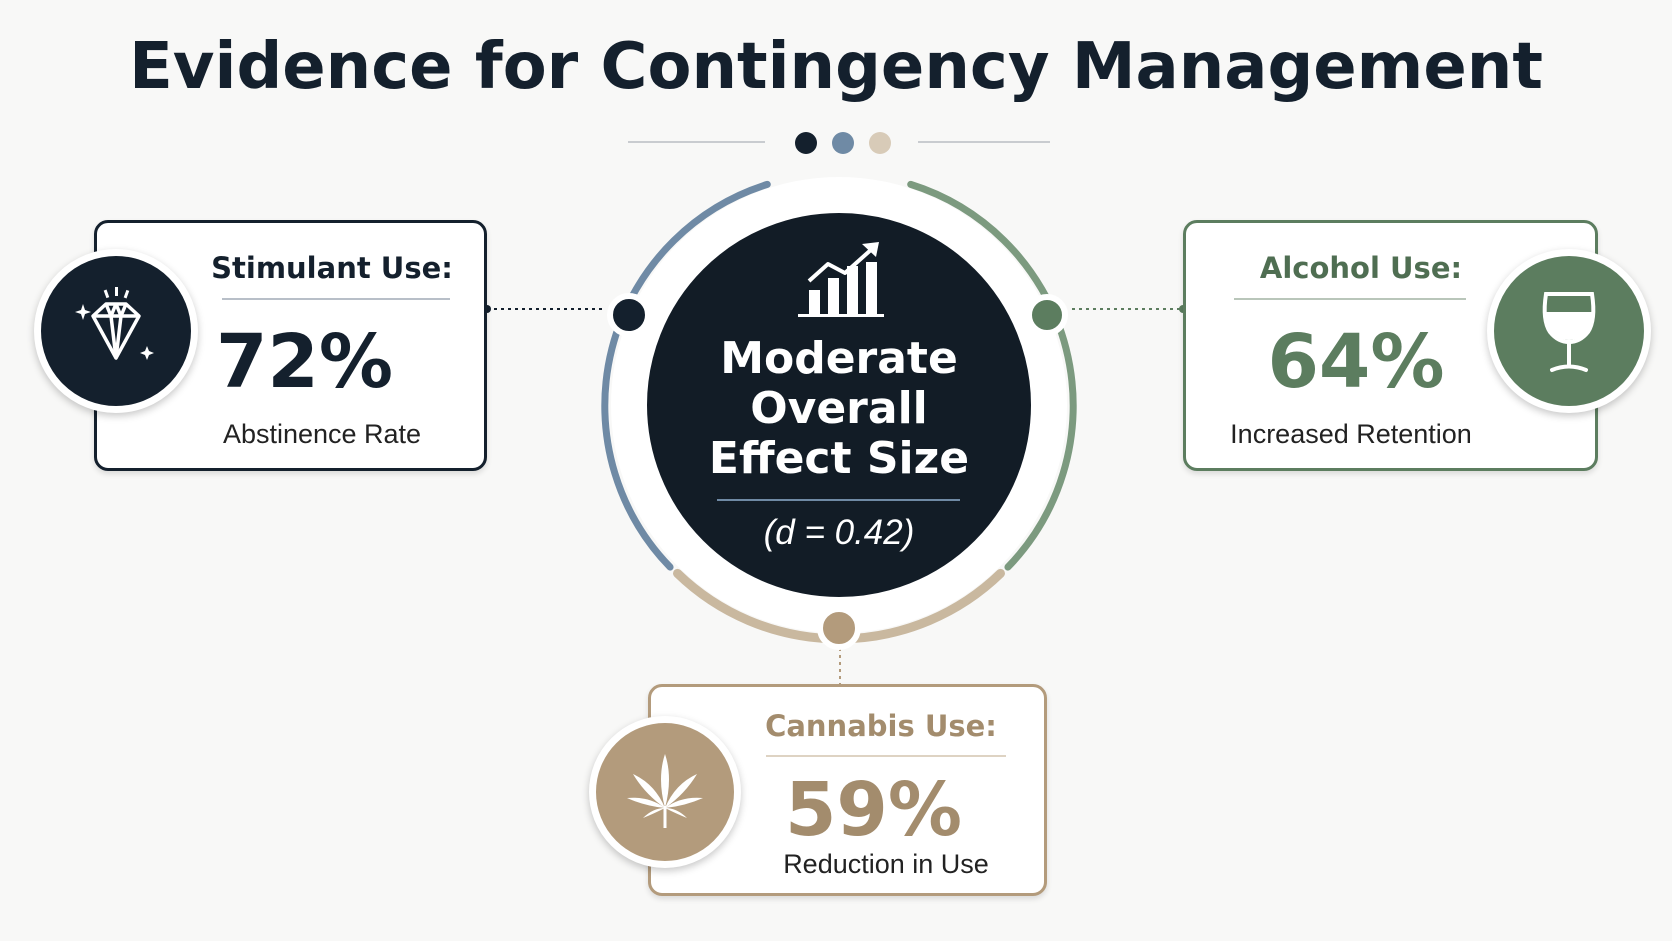  I want to click on card-cannabis-label: Cannabis Use:, so click(881, 726).